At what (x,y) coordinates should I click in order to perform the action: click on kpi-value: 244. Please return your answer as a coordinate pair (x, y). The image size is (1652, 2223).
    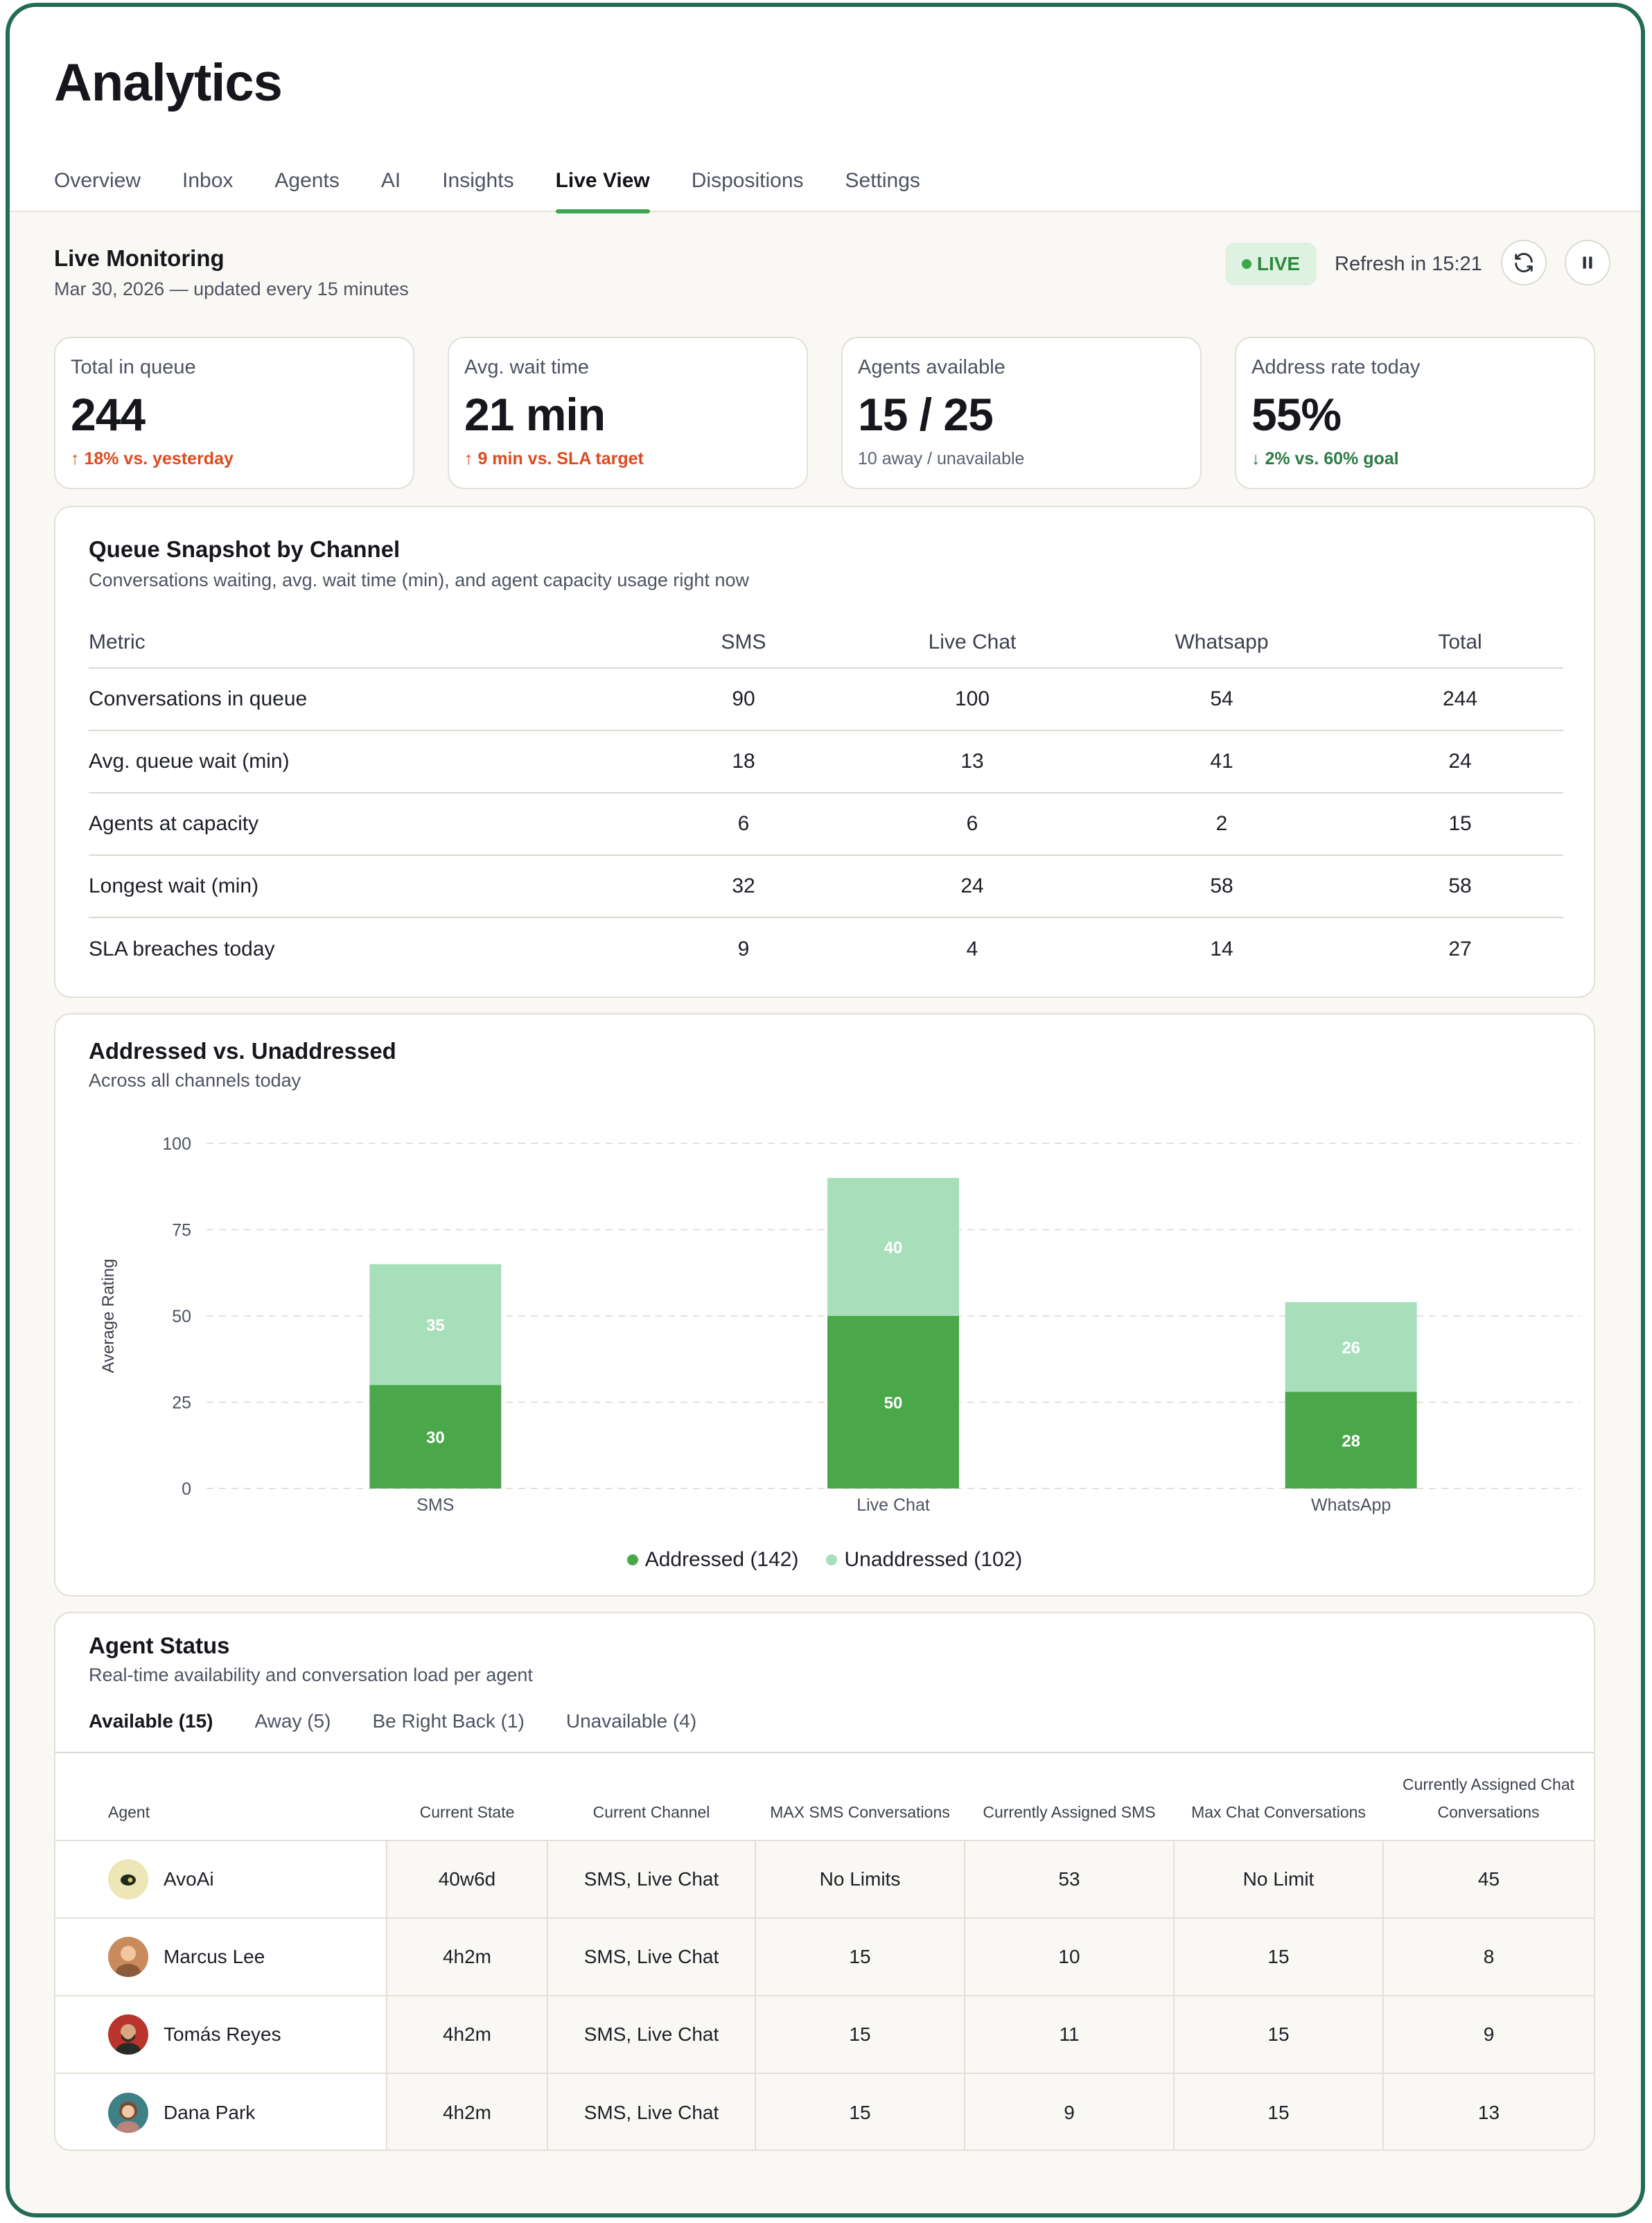
    Looking at the image, I should click on (108, 414).